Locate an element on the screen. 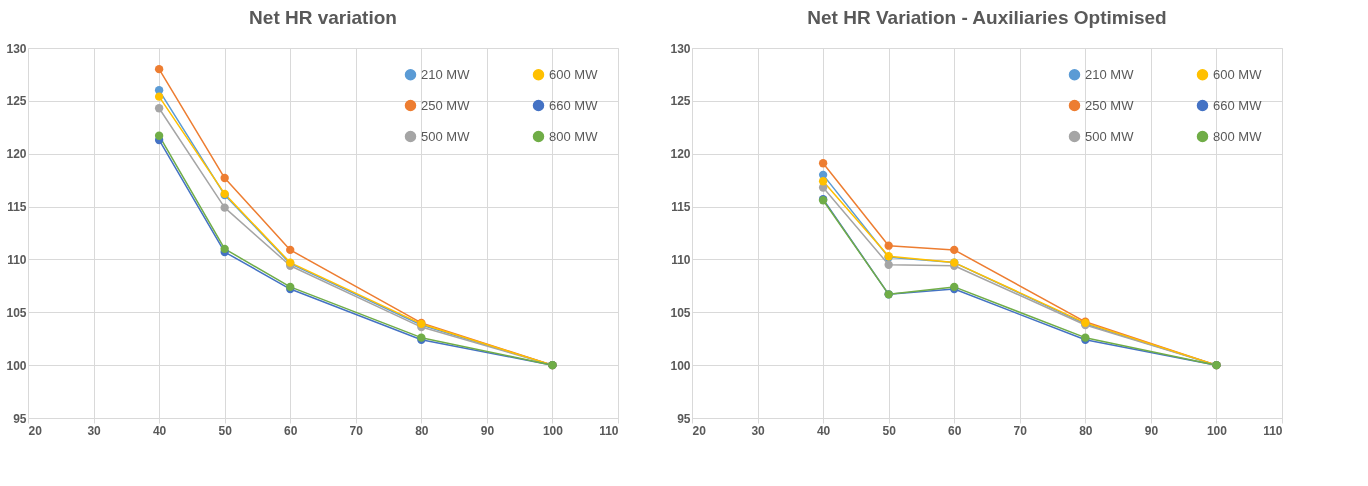 This screenshot has width=1368, height=486. chart-title: Net HR Variation - Auxiliaries Optimised is located at coordinates (987, 17).